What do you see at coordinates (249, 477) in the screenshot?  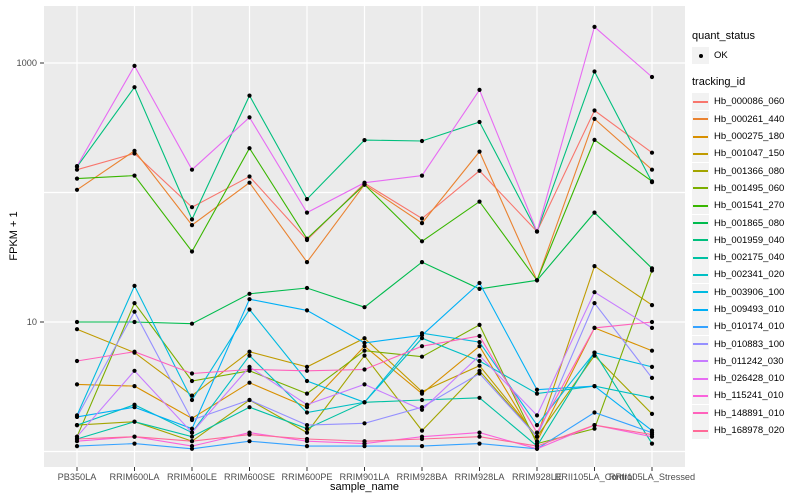 I see `x-tick-label: RRIM600SE` at bounding box center [249, 477].